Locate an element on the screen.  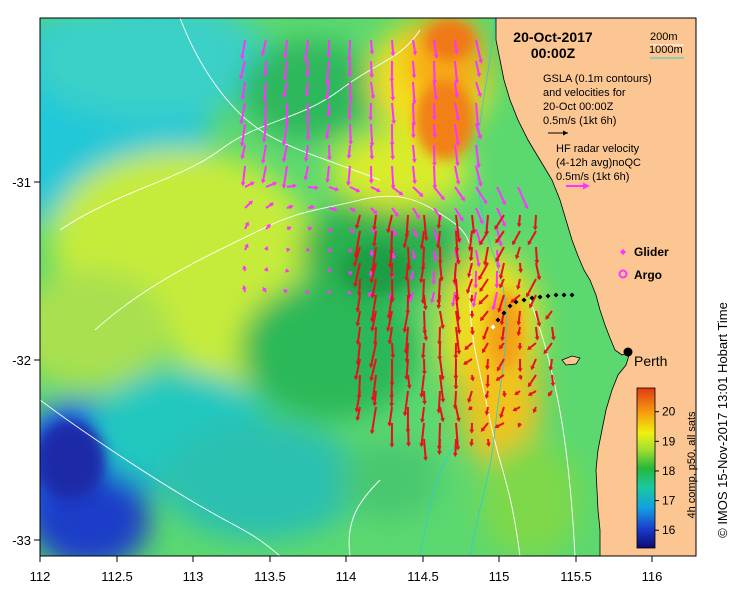
hf-legend-line: 0.5m/s (1kt 6h) is located at coordinates (592, 177).